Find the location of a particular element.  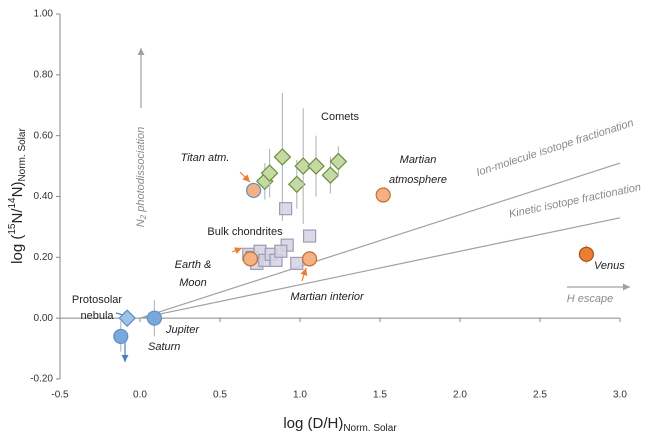

y-title-sup: 14 is located at coordinates (12, 203).